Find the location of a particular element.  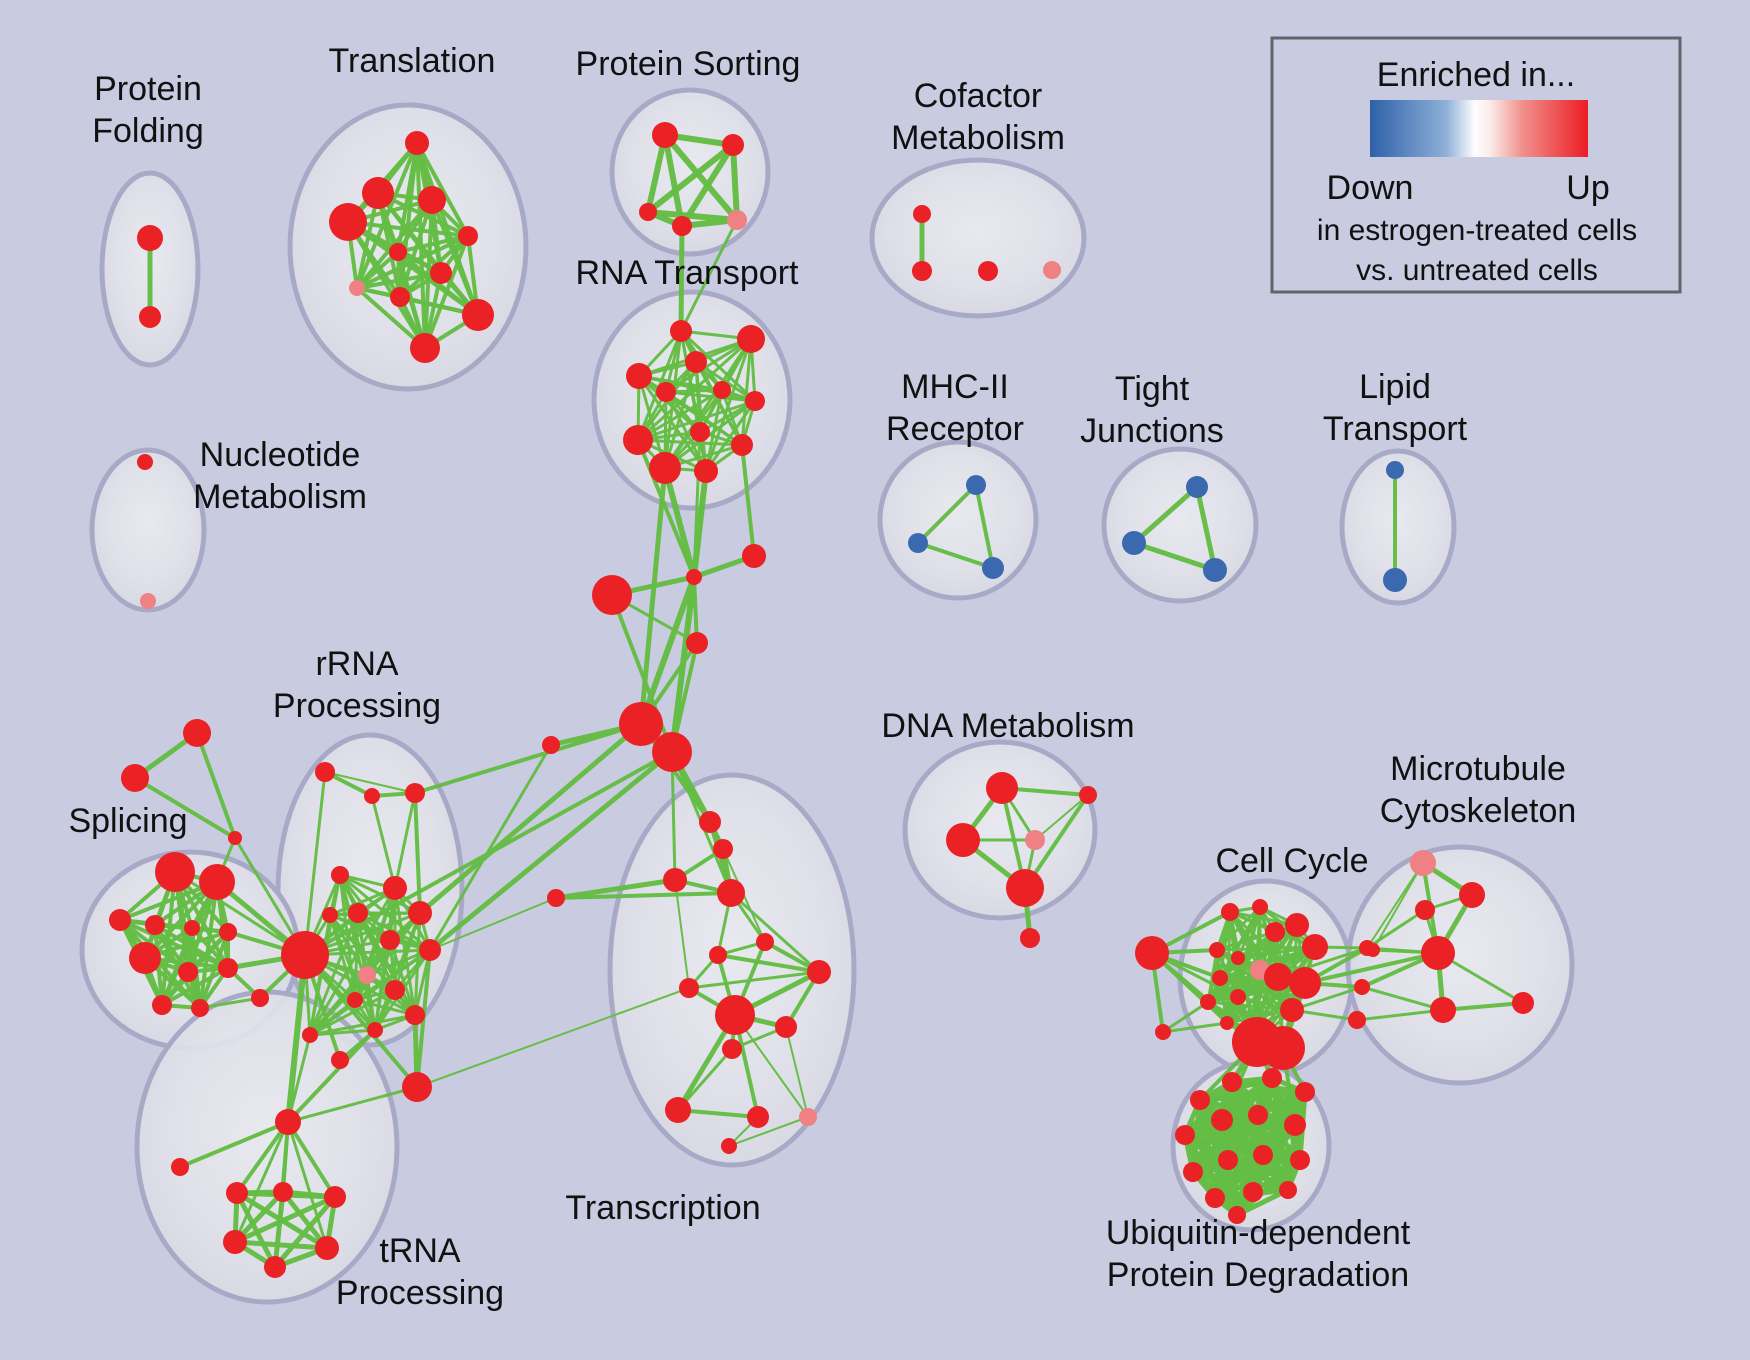

cluster-cofactor-metabolism is located at coordinates (978, 238).